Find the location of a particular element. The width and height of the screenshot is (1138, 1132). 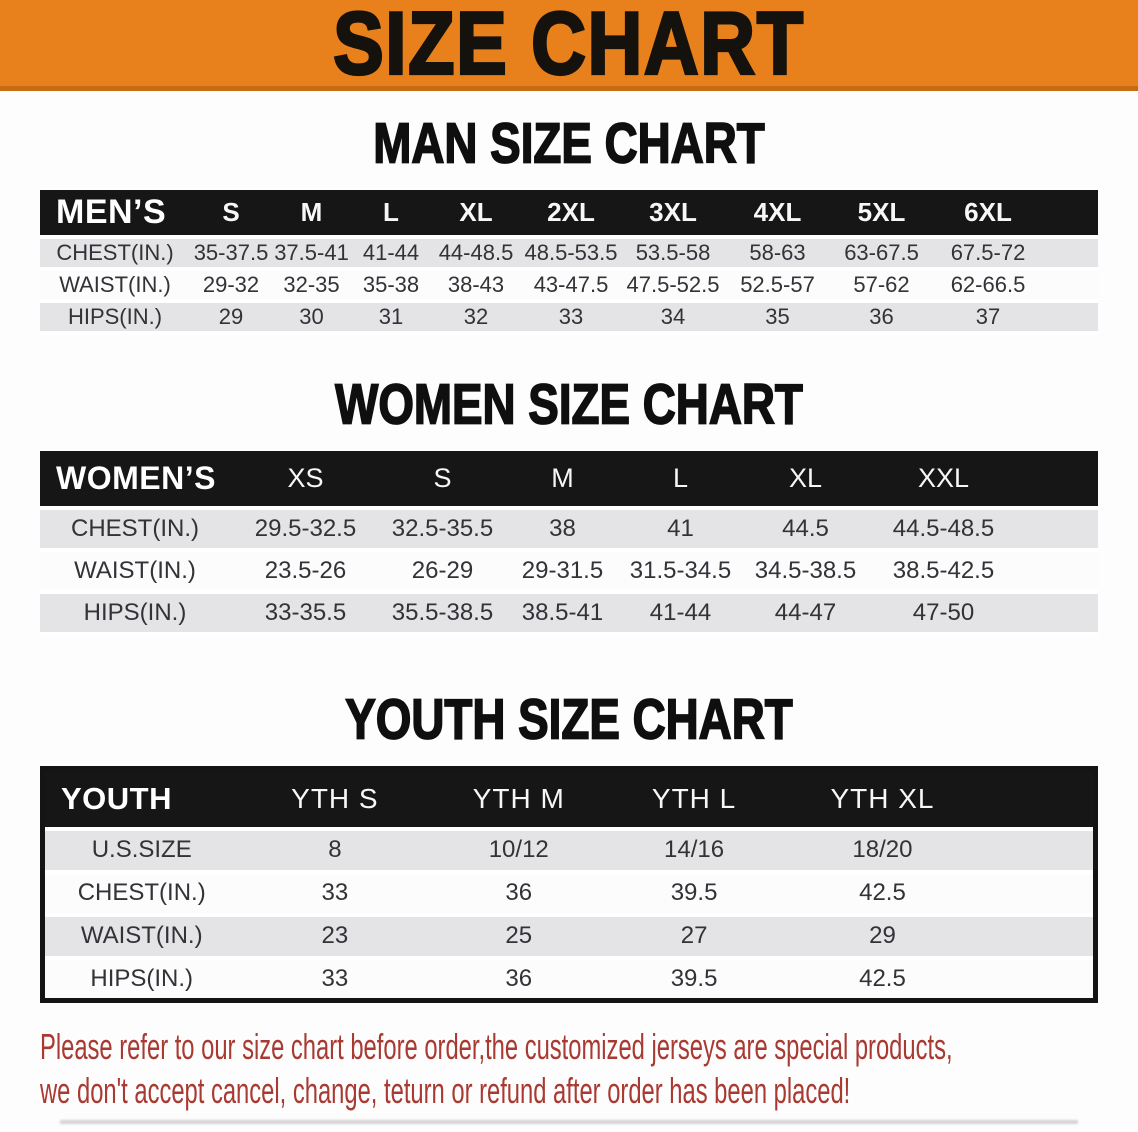

size-value-cell: 39.5 is located at coordinates (694, 980).